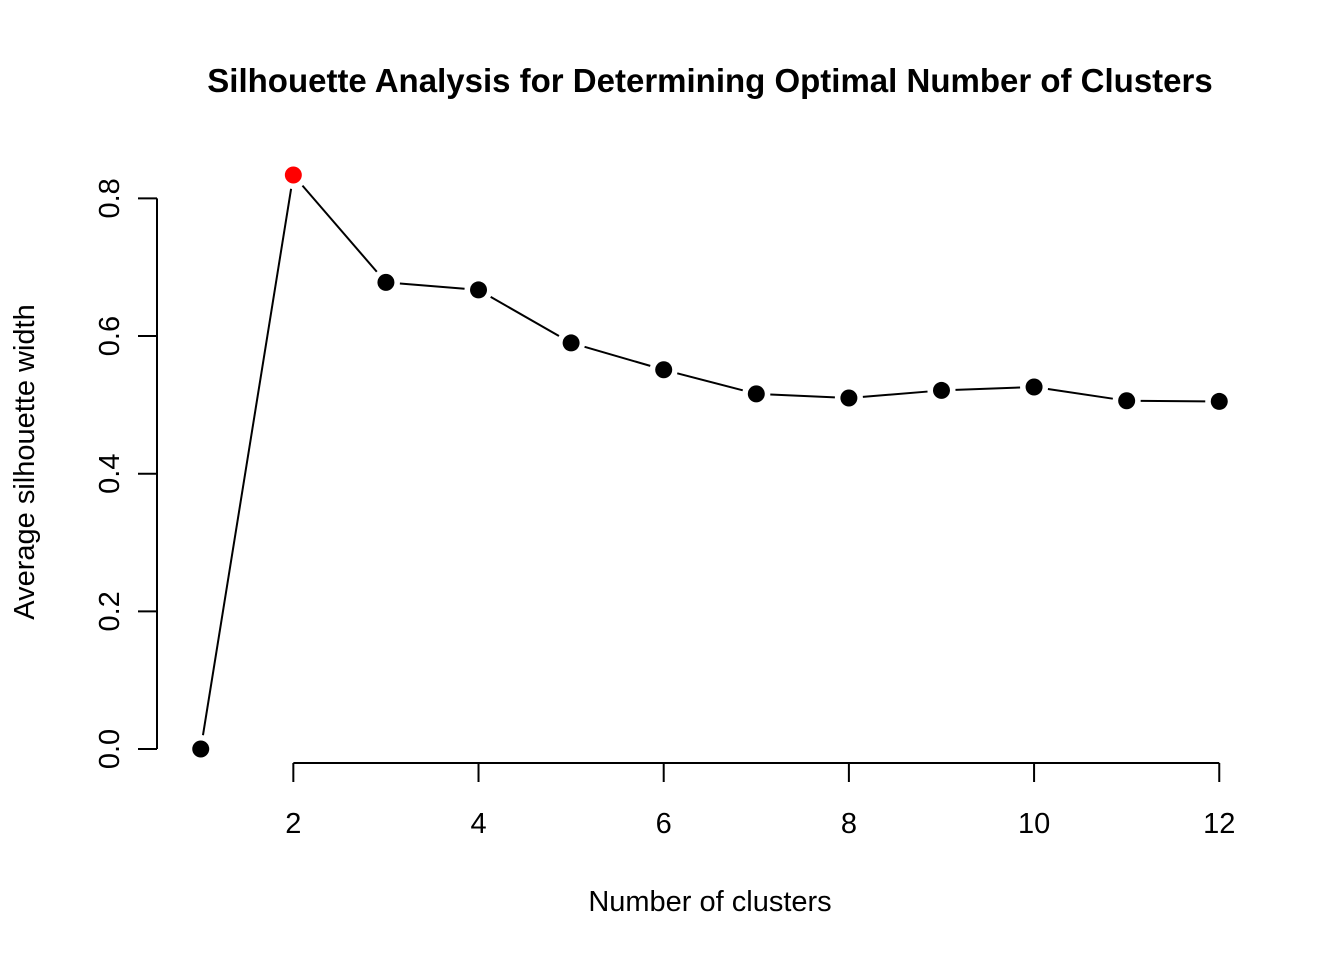 The width and height of the screenshot is (1344, 960). I want to click on y-axis: 0.0 0.2 0.4 0.6 0.8, so click(126, 473).